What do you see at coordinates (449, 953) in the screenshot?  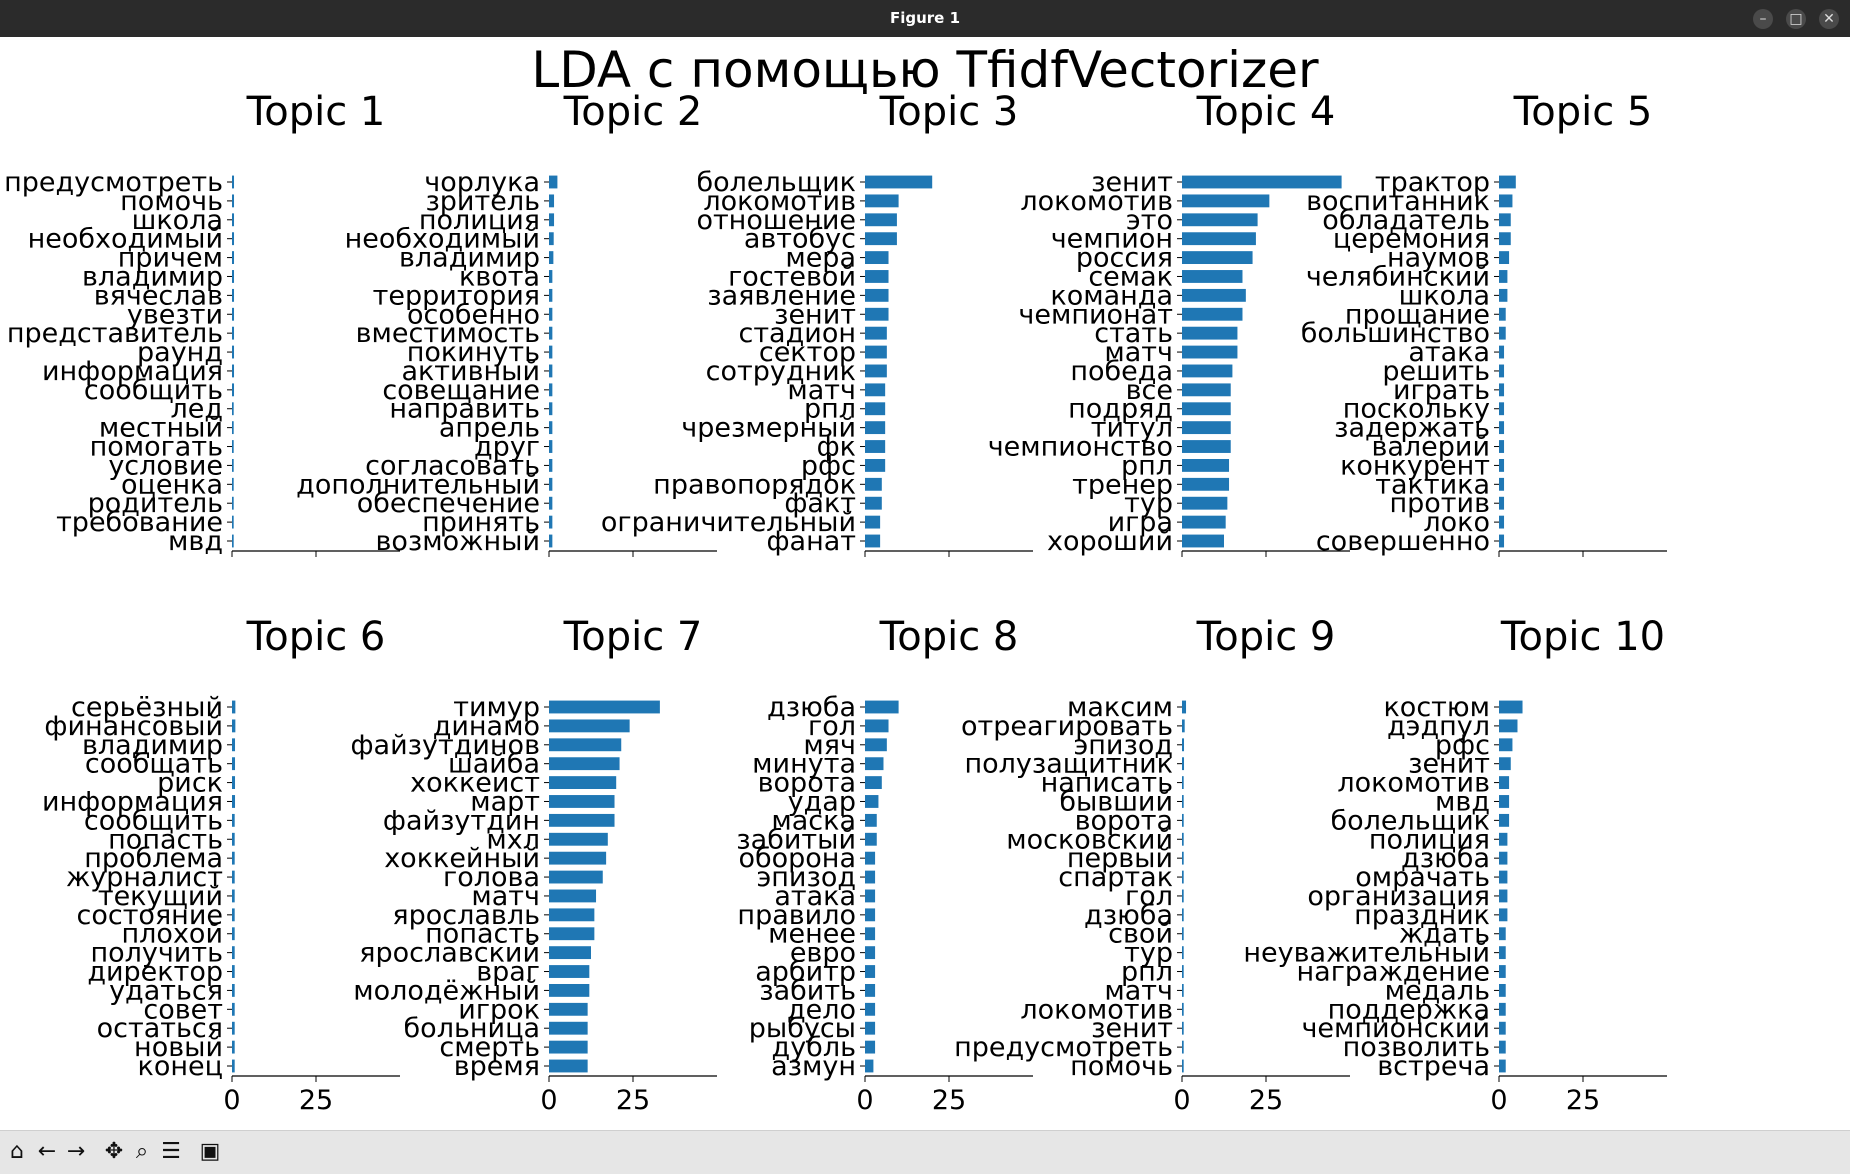 I see `y-tick-label: ярославский` at bounding box center [449, 953].